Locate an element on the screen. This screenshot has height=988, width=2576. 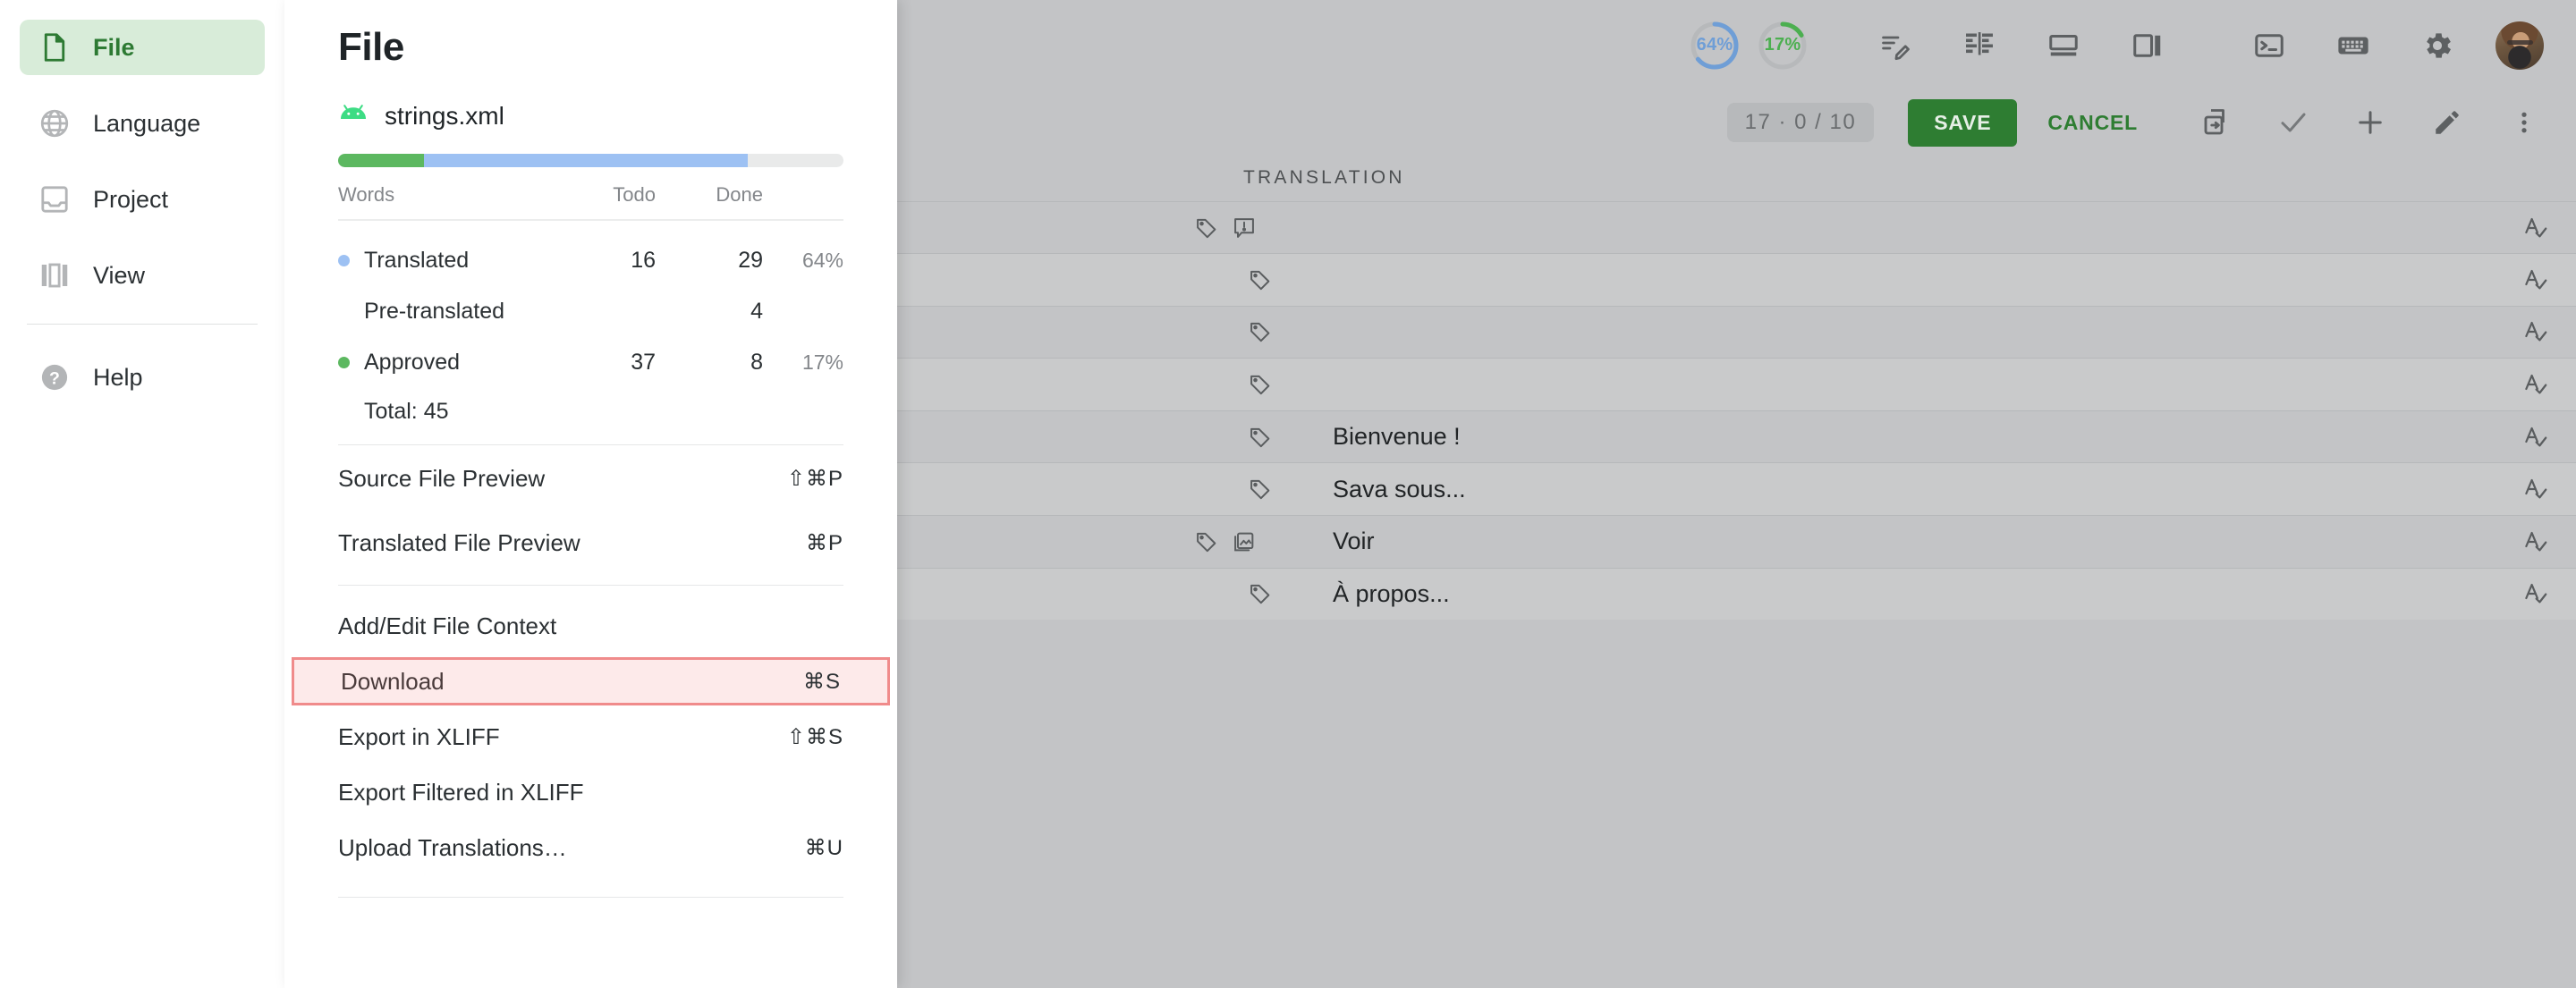
stats-label: Translated is located at coordinates (417, 260).